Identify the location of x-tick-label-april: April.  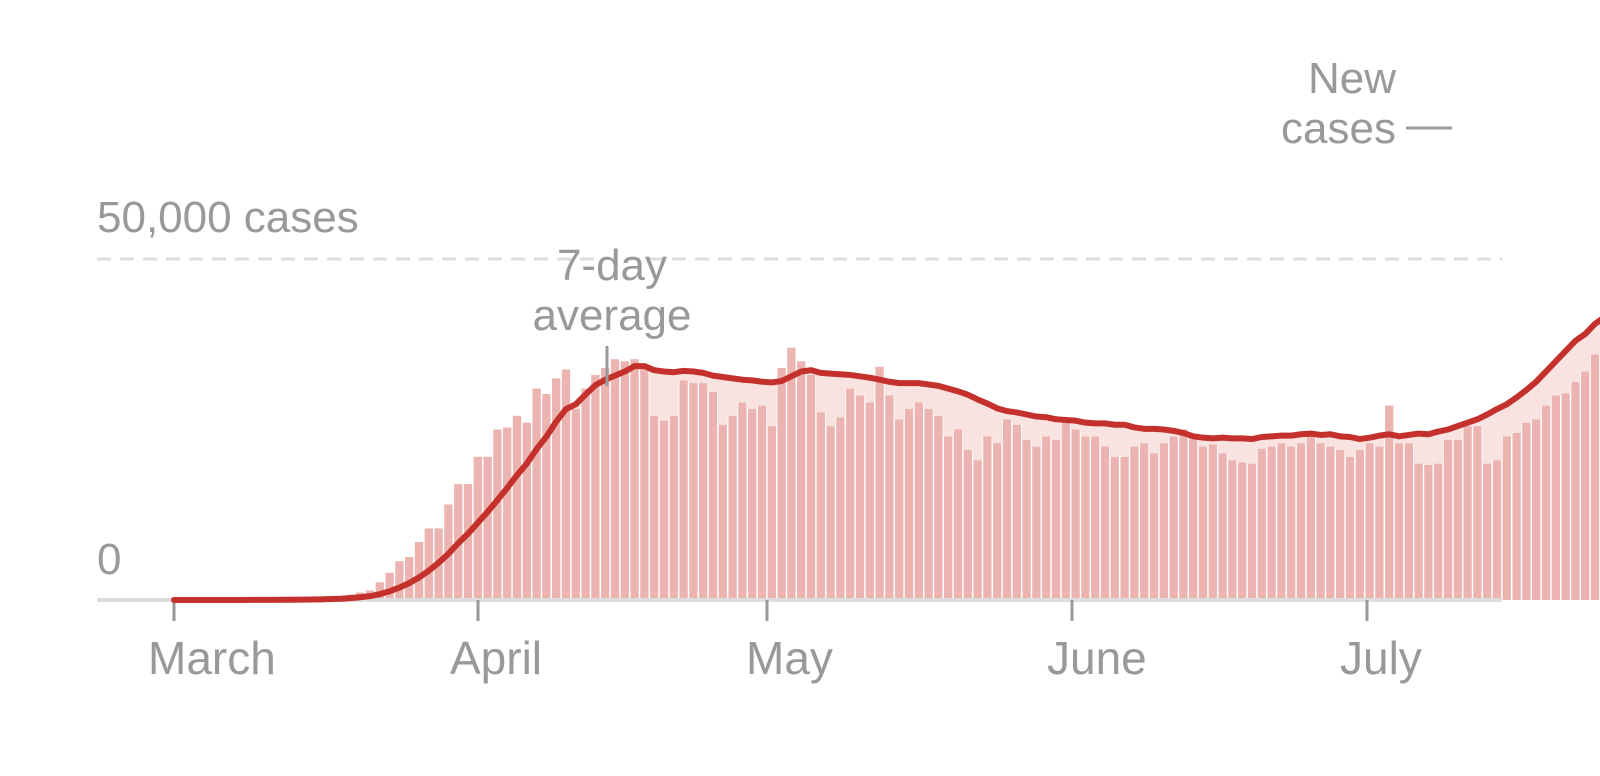
(496, 658).